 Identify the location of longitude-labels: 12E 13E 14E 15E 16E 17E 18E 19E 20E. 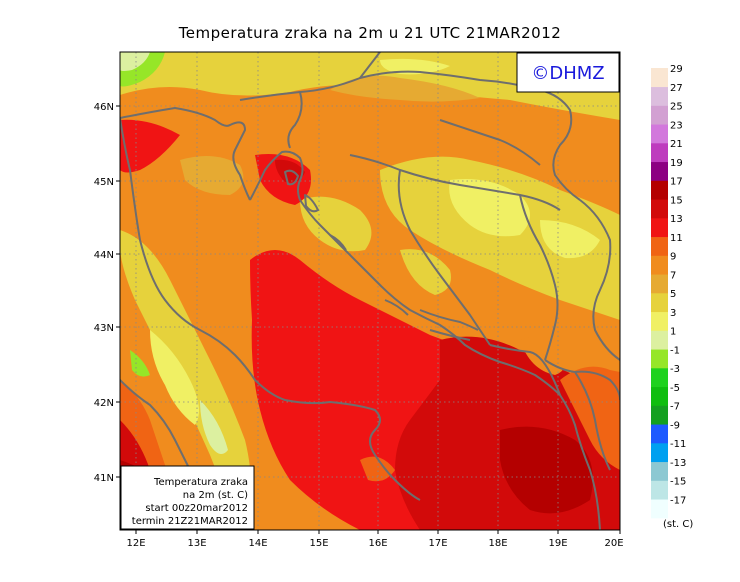
(374, 543).